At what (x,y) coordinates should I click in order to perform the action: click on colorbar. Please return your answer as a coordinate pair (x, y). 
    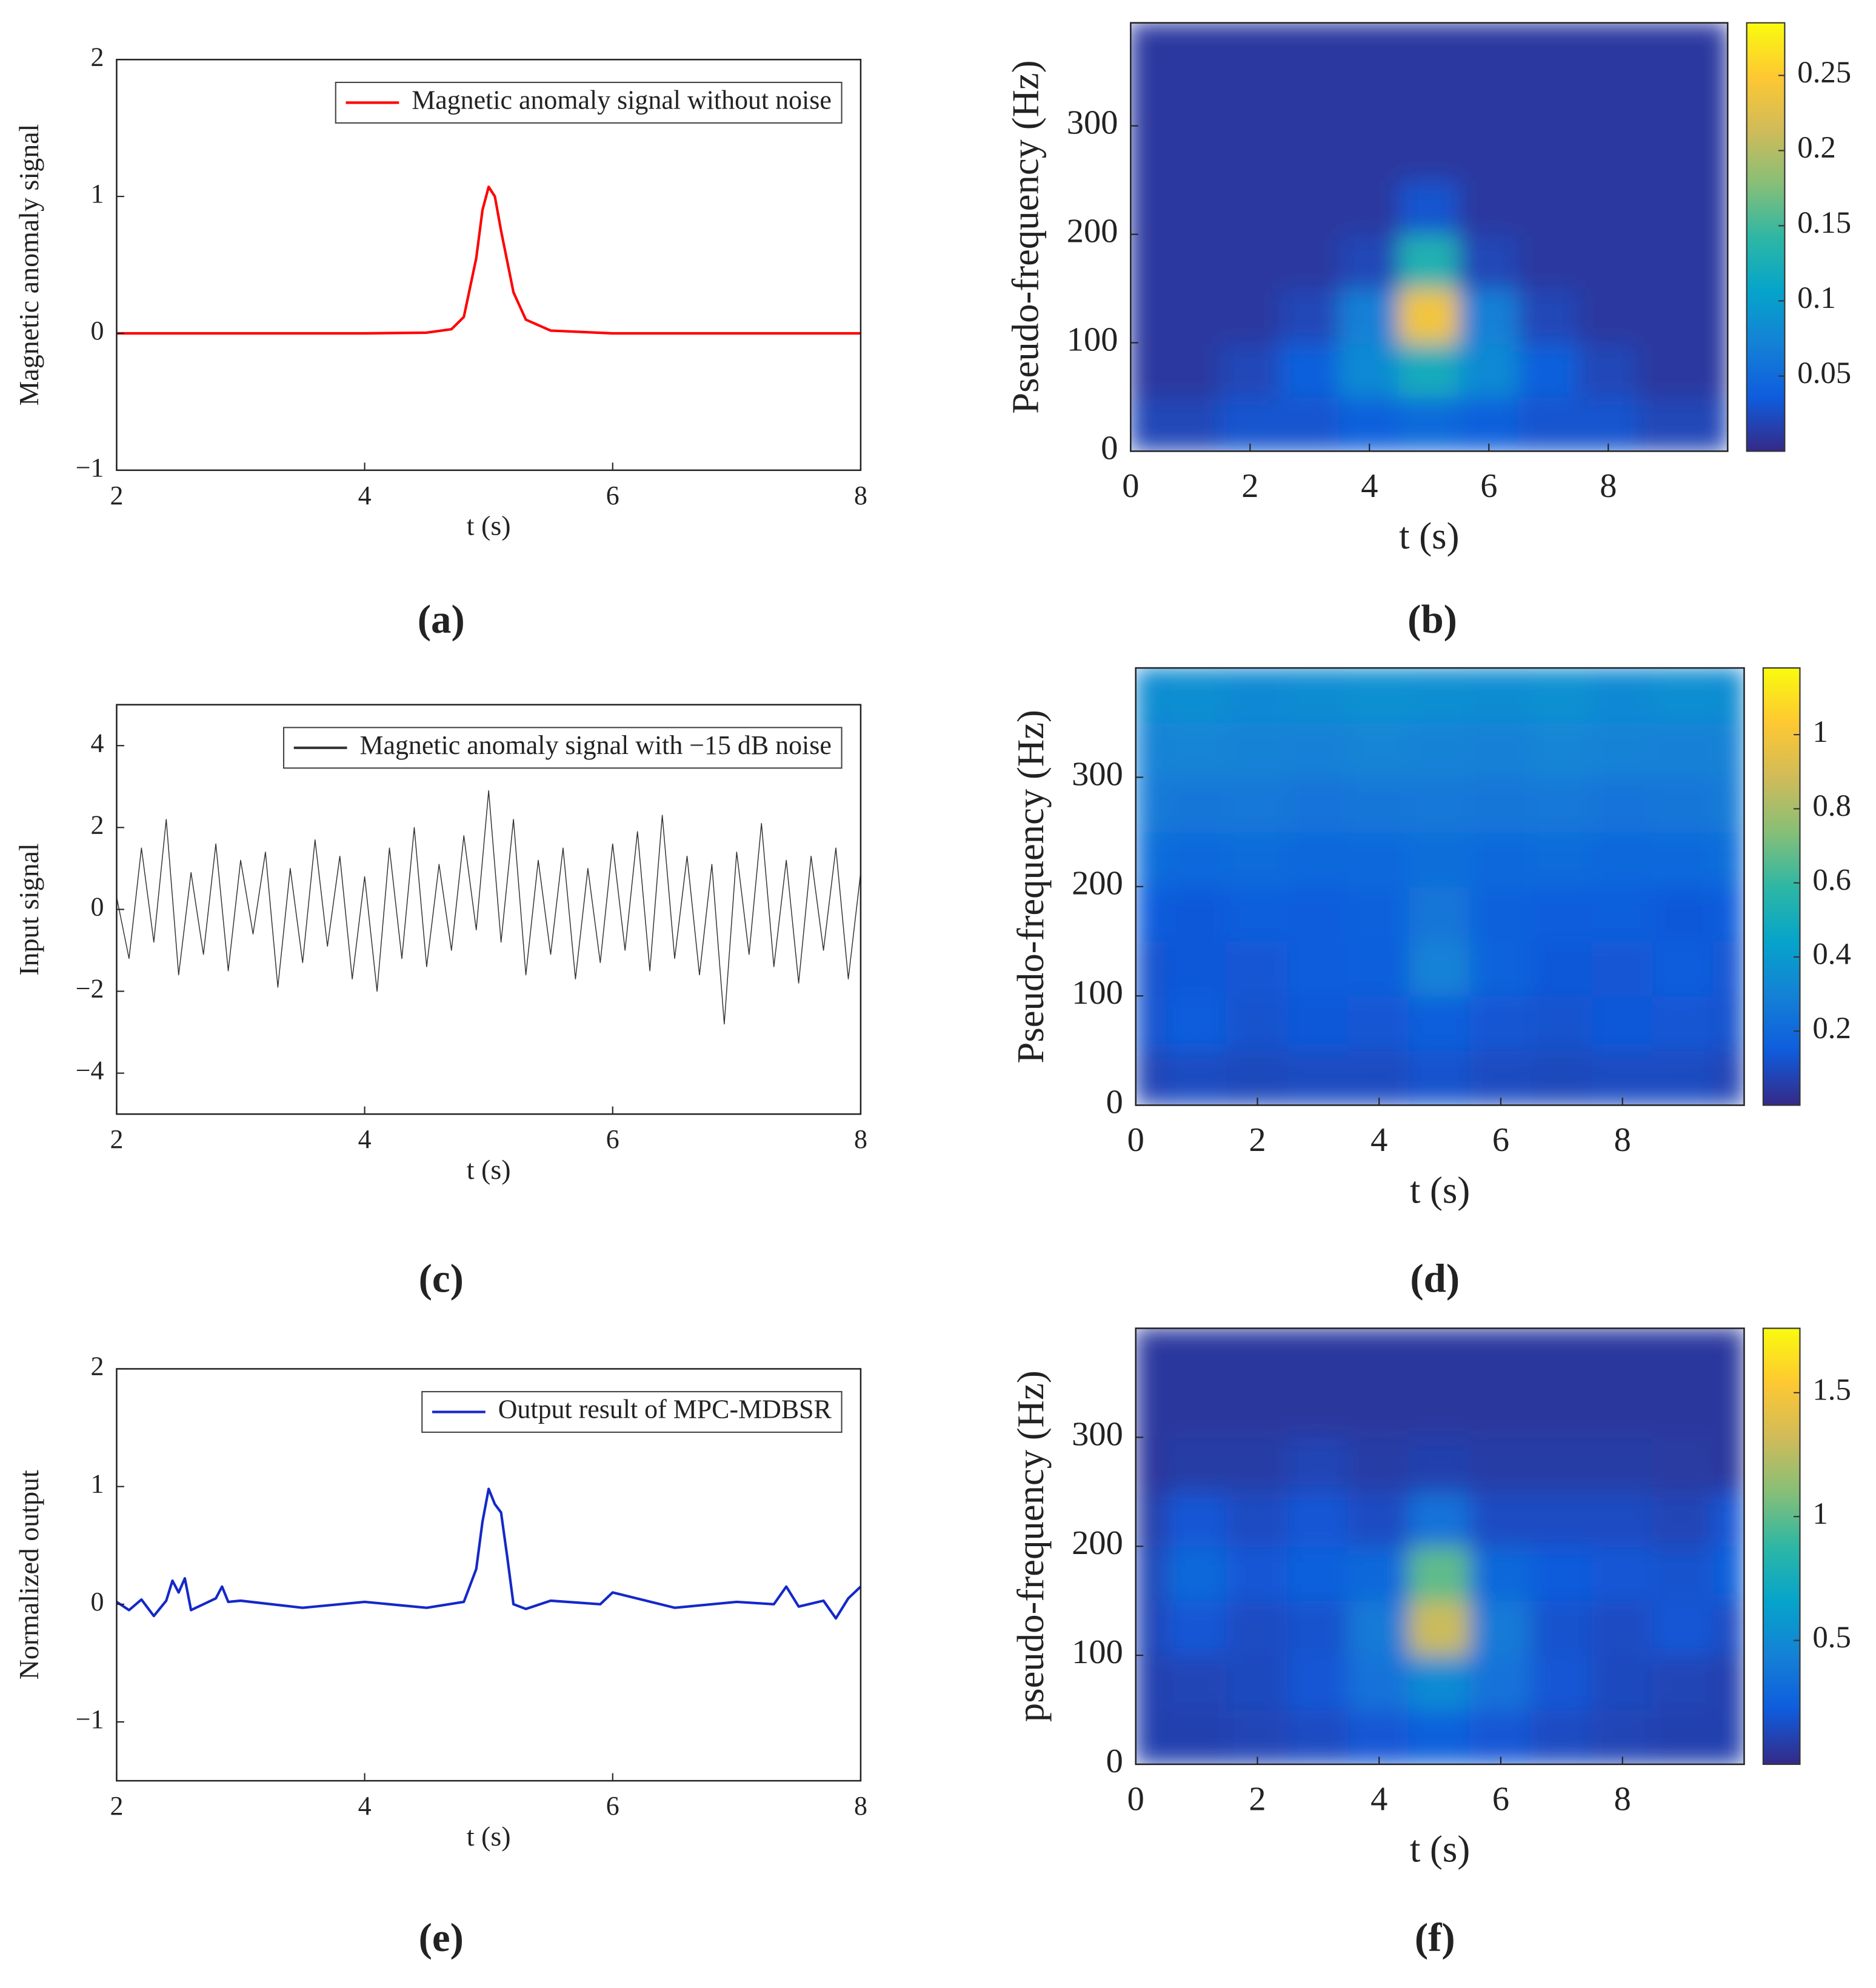
    Looking at the image, I should click on (1782, 1546).